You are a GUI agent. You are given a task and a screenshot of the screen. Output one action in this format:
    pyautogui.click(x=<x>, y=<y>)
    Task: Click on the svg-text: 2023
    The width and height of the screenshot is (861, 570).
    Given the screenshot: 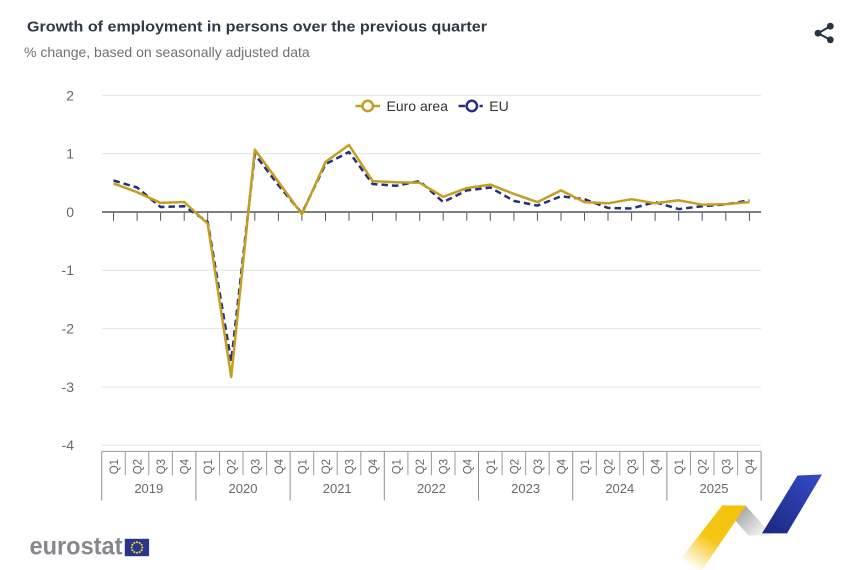 What is the action you would take?
    pyautogui.click(x=525, y=488)
    